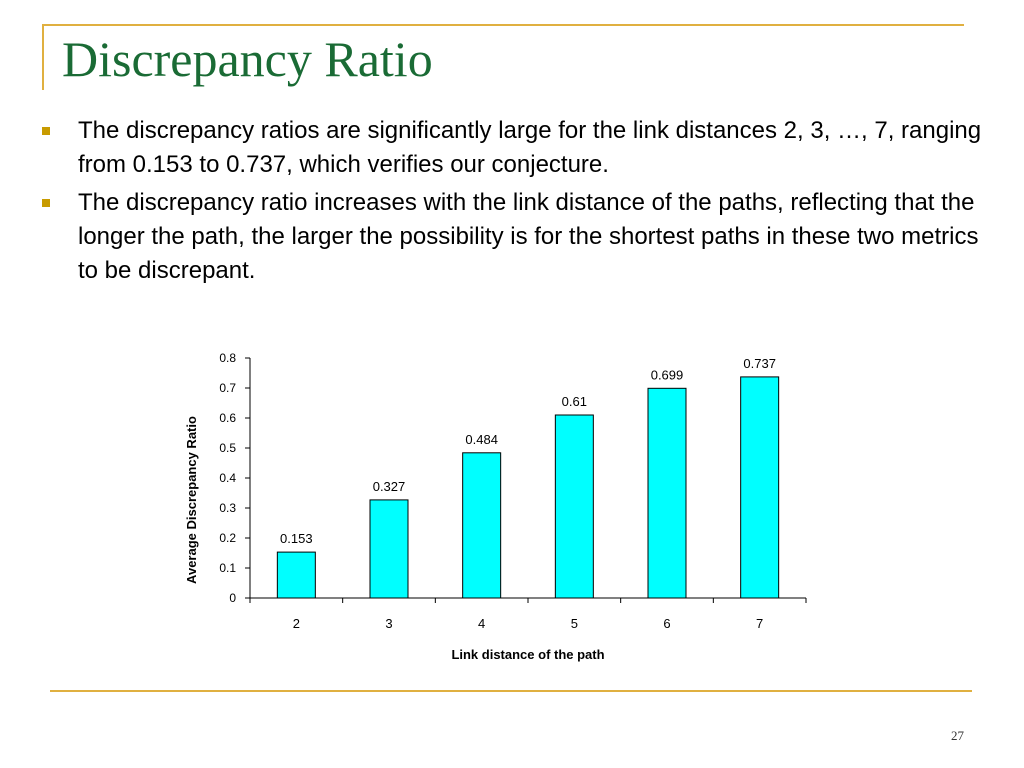 This screenshot has height=768, width=1024. I want to click on x-tick-label: 7, so click(759, 623).